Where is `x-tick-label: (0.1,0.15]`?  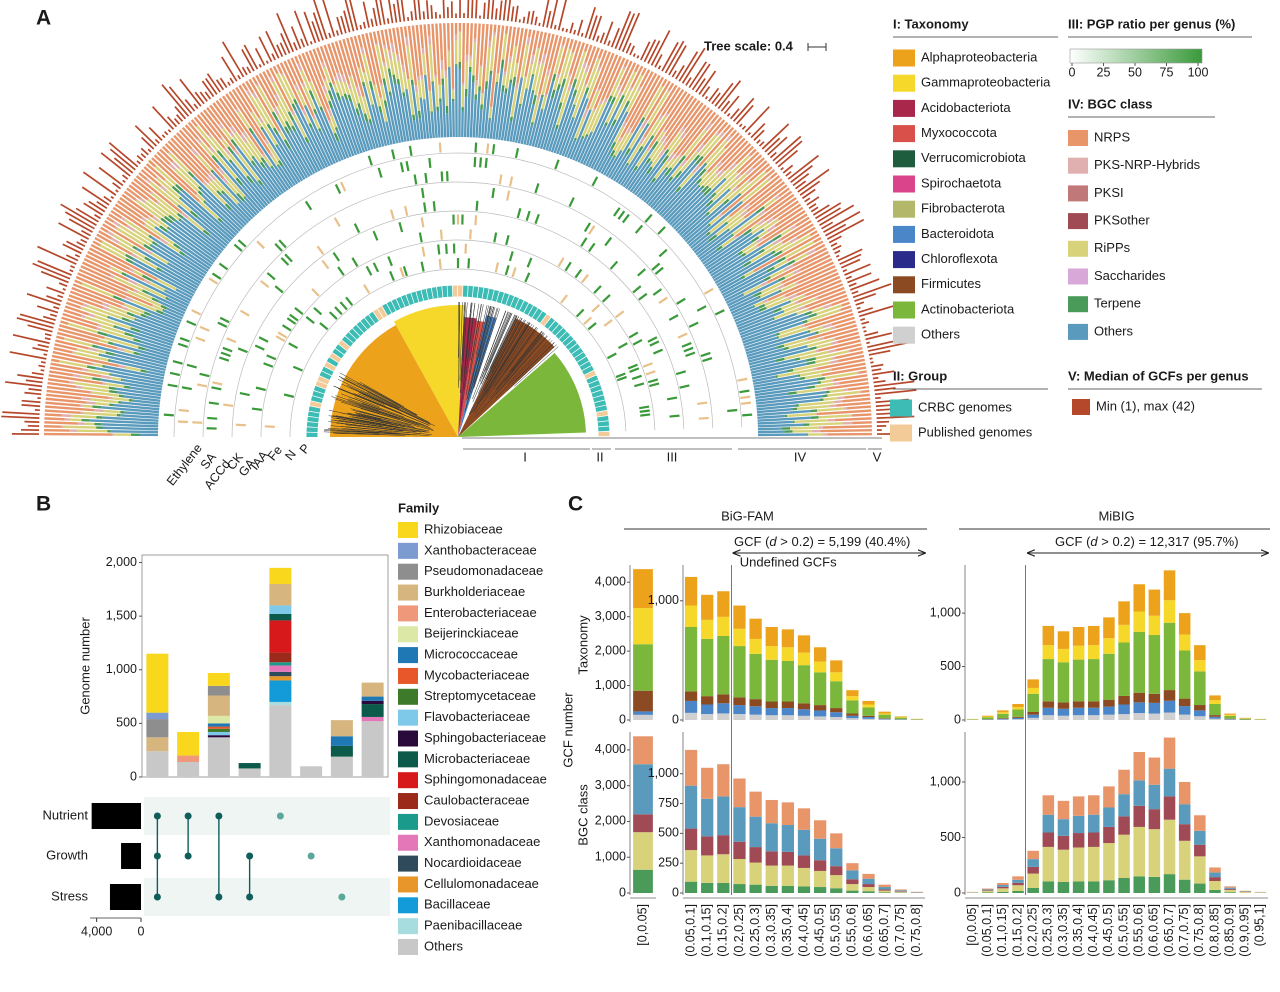
x-tick-label: (0.1,0.15] is located at coordinates (706, 930).